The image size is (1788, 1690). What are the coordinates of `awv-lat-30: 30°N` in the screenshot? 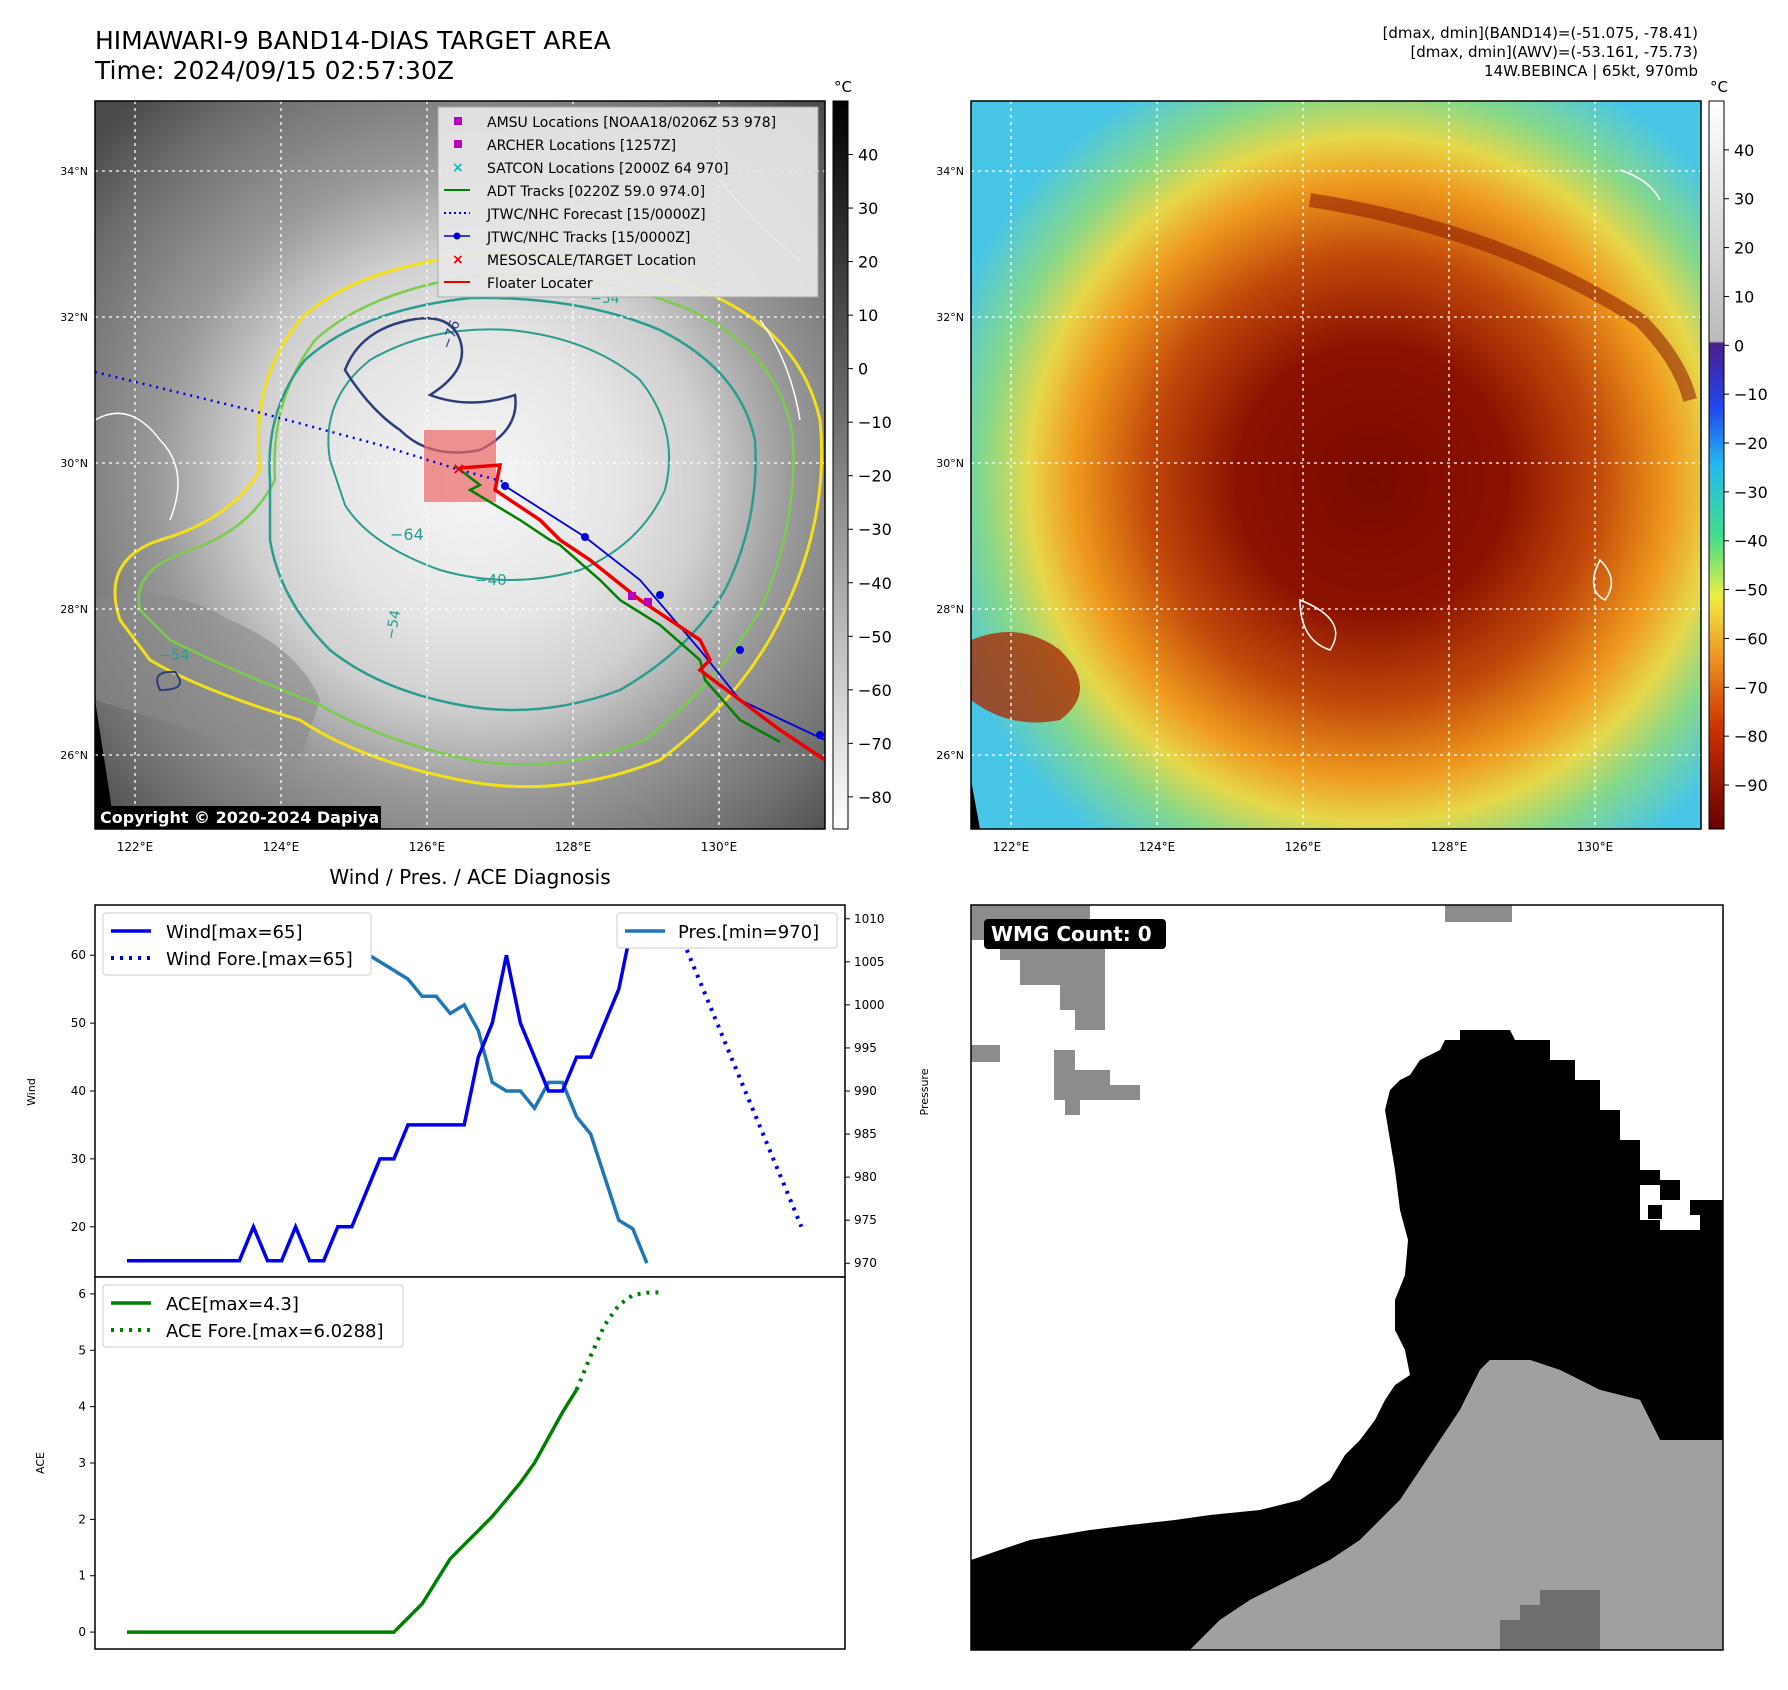 It's located at (950, 463).